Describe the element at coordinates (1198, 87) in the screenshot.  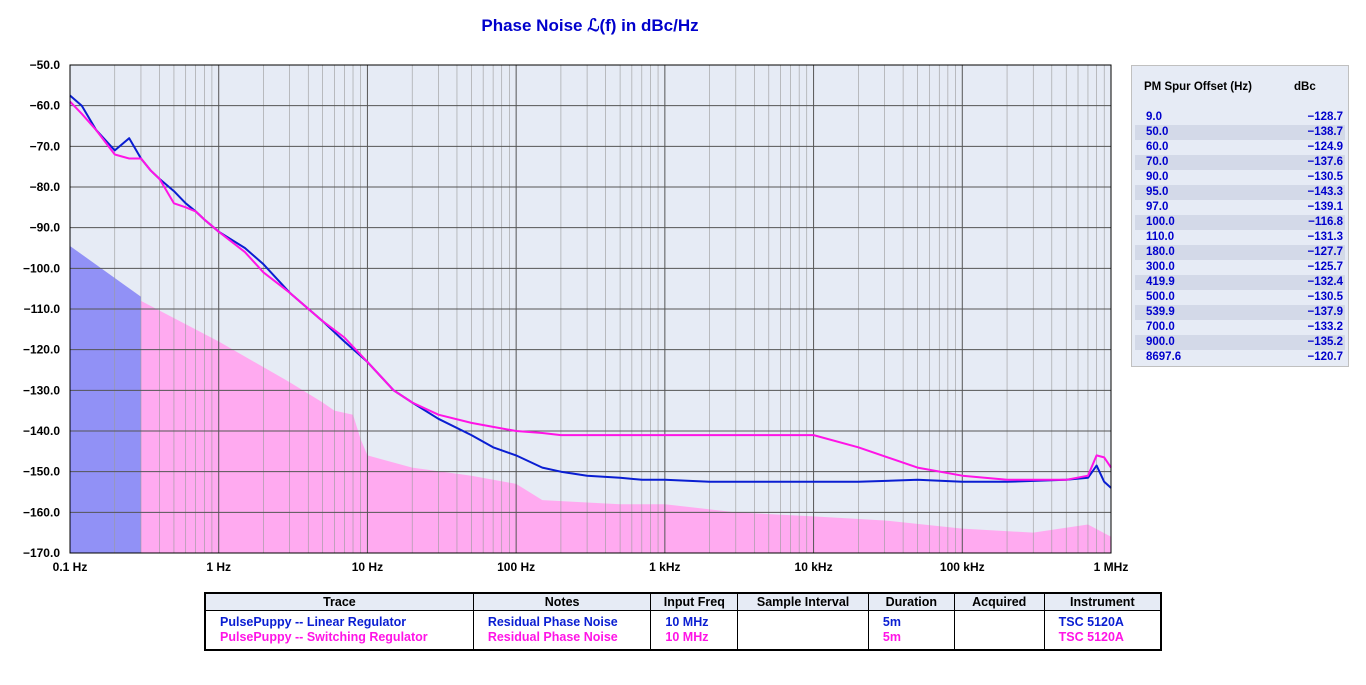
I see `spur-header-offset: PM Spur Offset (Hz)` at that location.